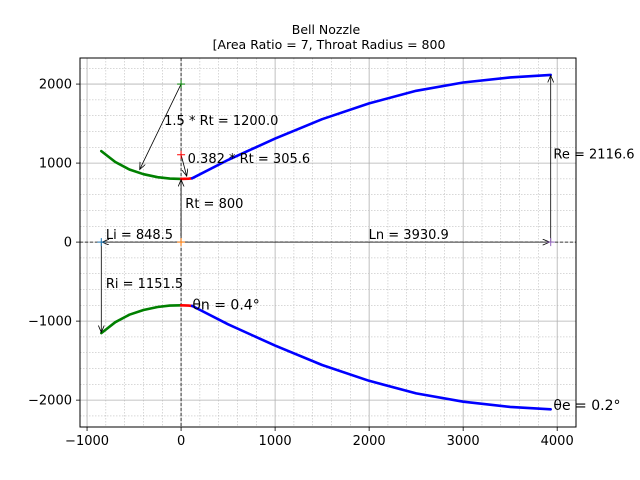 The image size is (640, 480). I want to click on chart-subtitle: [Area Ratio = 7, Throat Radius = 800, so click(329, 44).